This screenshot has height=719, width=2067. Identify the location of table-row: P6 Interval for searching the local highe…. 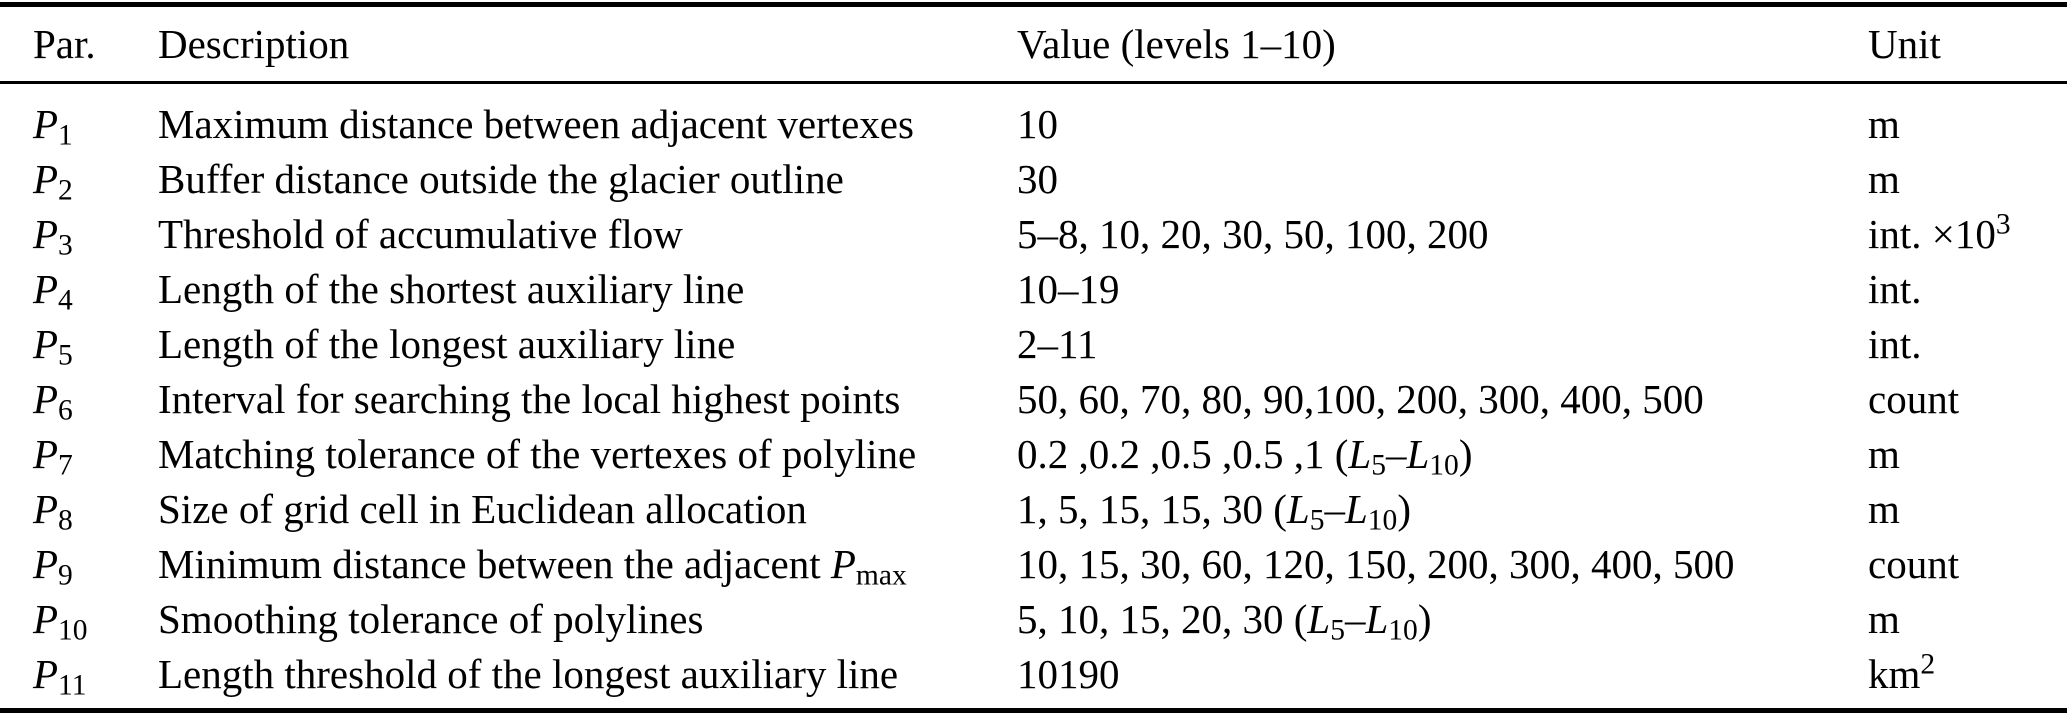
(1033, 399).